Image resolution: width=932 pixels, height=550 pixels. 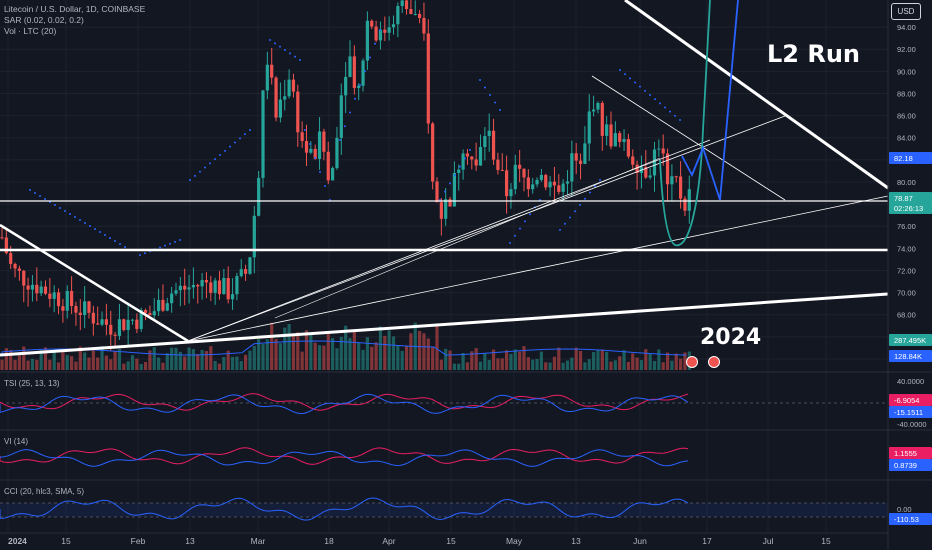 I want to click on pane-title: TSI (25, 13, 13), so click(x=32, y=383).